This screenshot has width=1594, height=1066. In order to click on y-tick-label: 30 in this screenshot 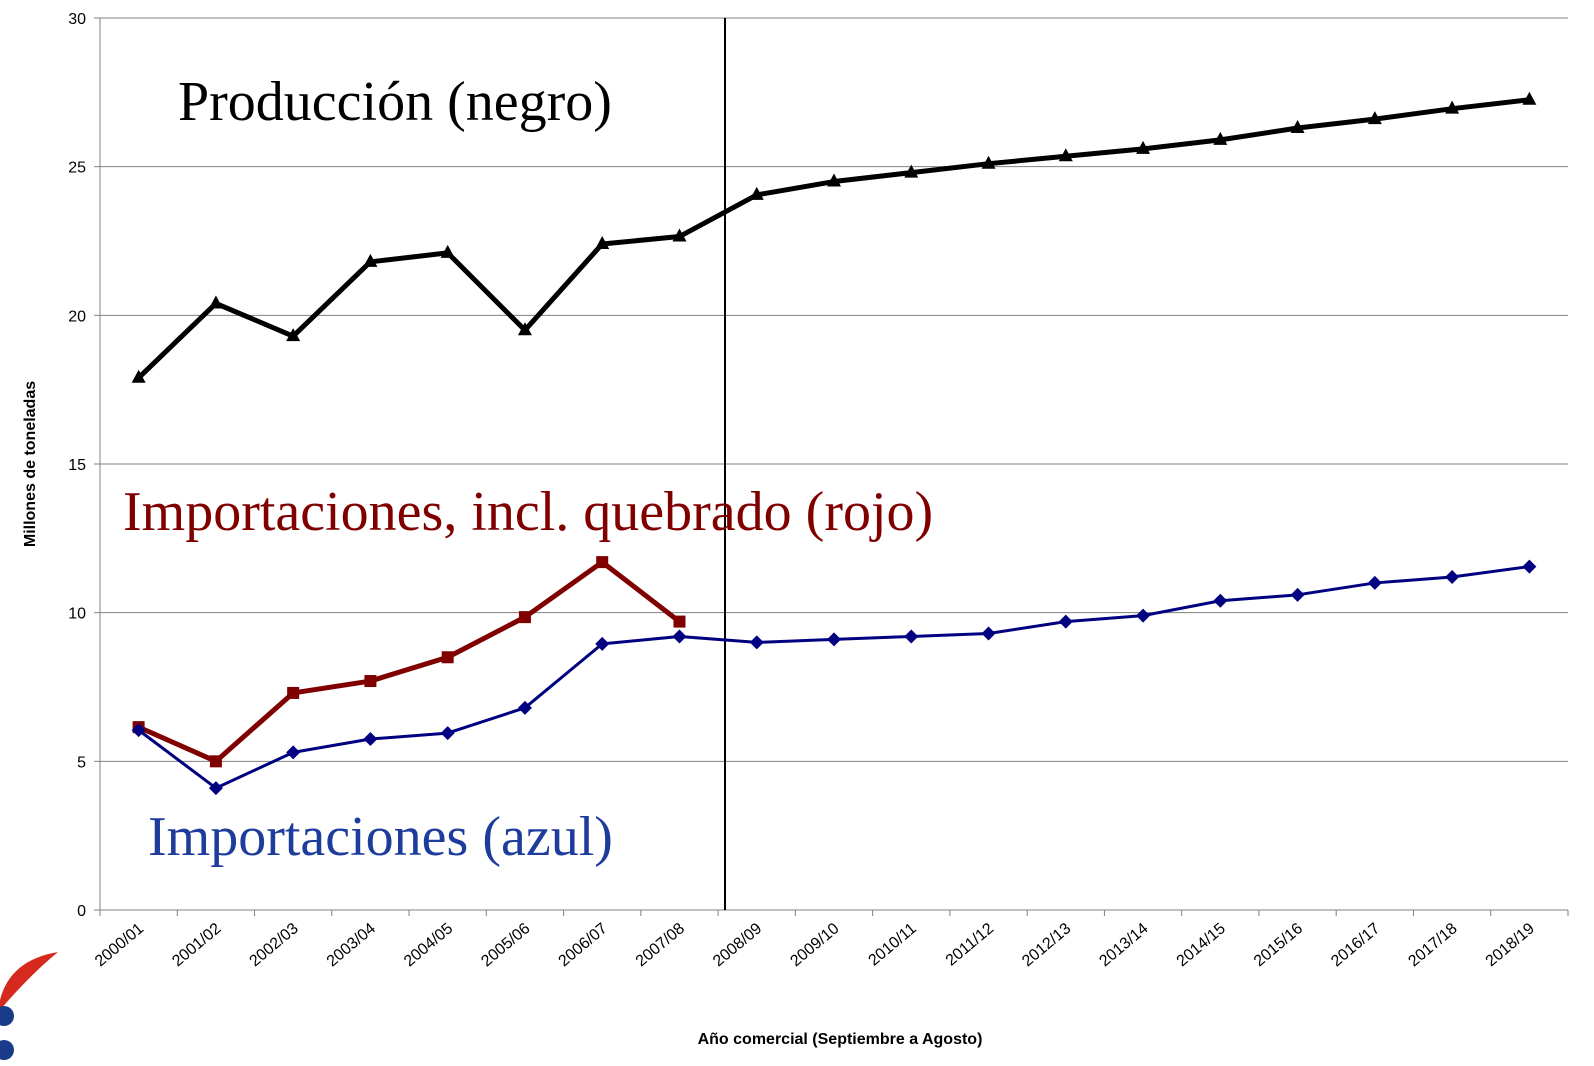, I will do `click(77, 19)`.